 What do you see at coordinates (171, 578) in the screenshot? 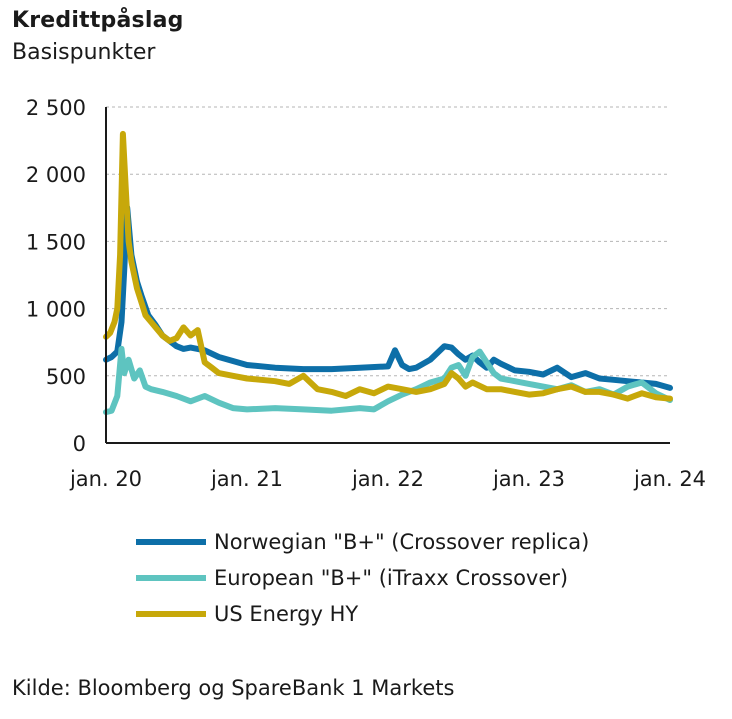
I see `legend-swatch-european` at bounding box center [171, 578].